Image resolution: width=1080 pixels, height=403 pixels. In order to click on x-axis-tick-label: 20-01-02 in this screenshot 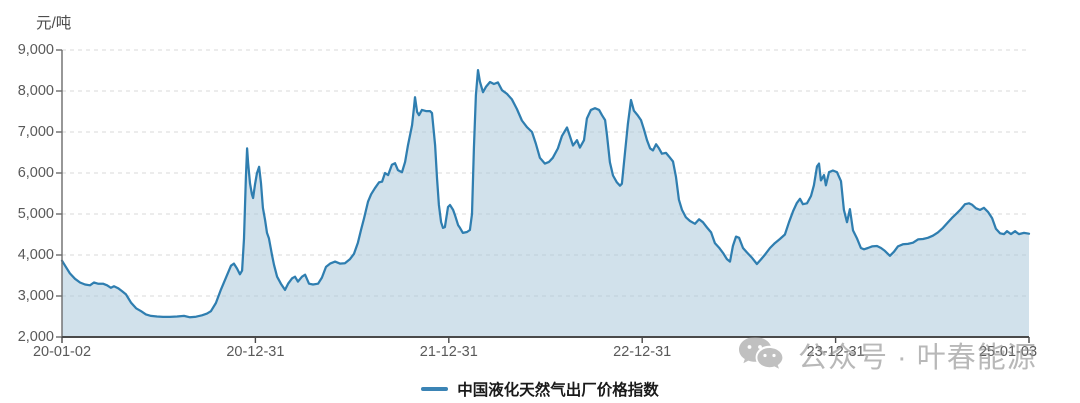, I will do `click(62, 352)`.